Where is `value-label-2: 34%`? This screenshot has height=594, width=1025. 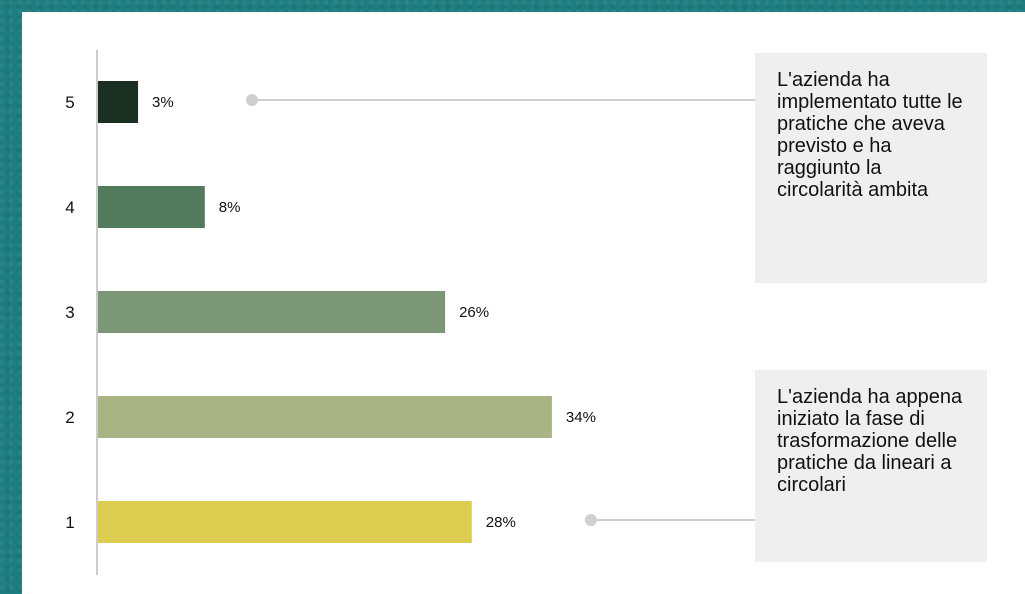
value-label-2: 34% is located at coordinates (581, 417).